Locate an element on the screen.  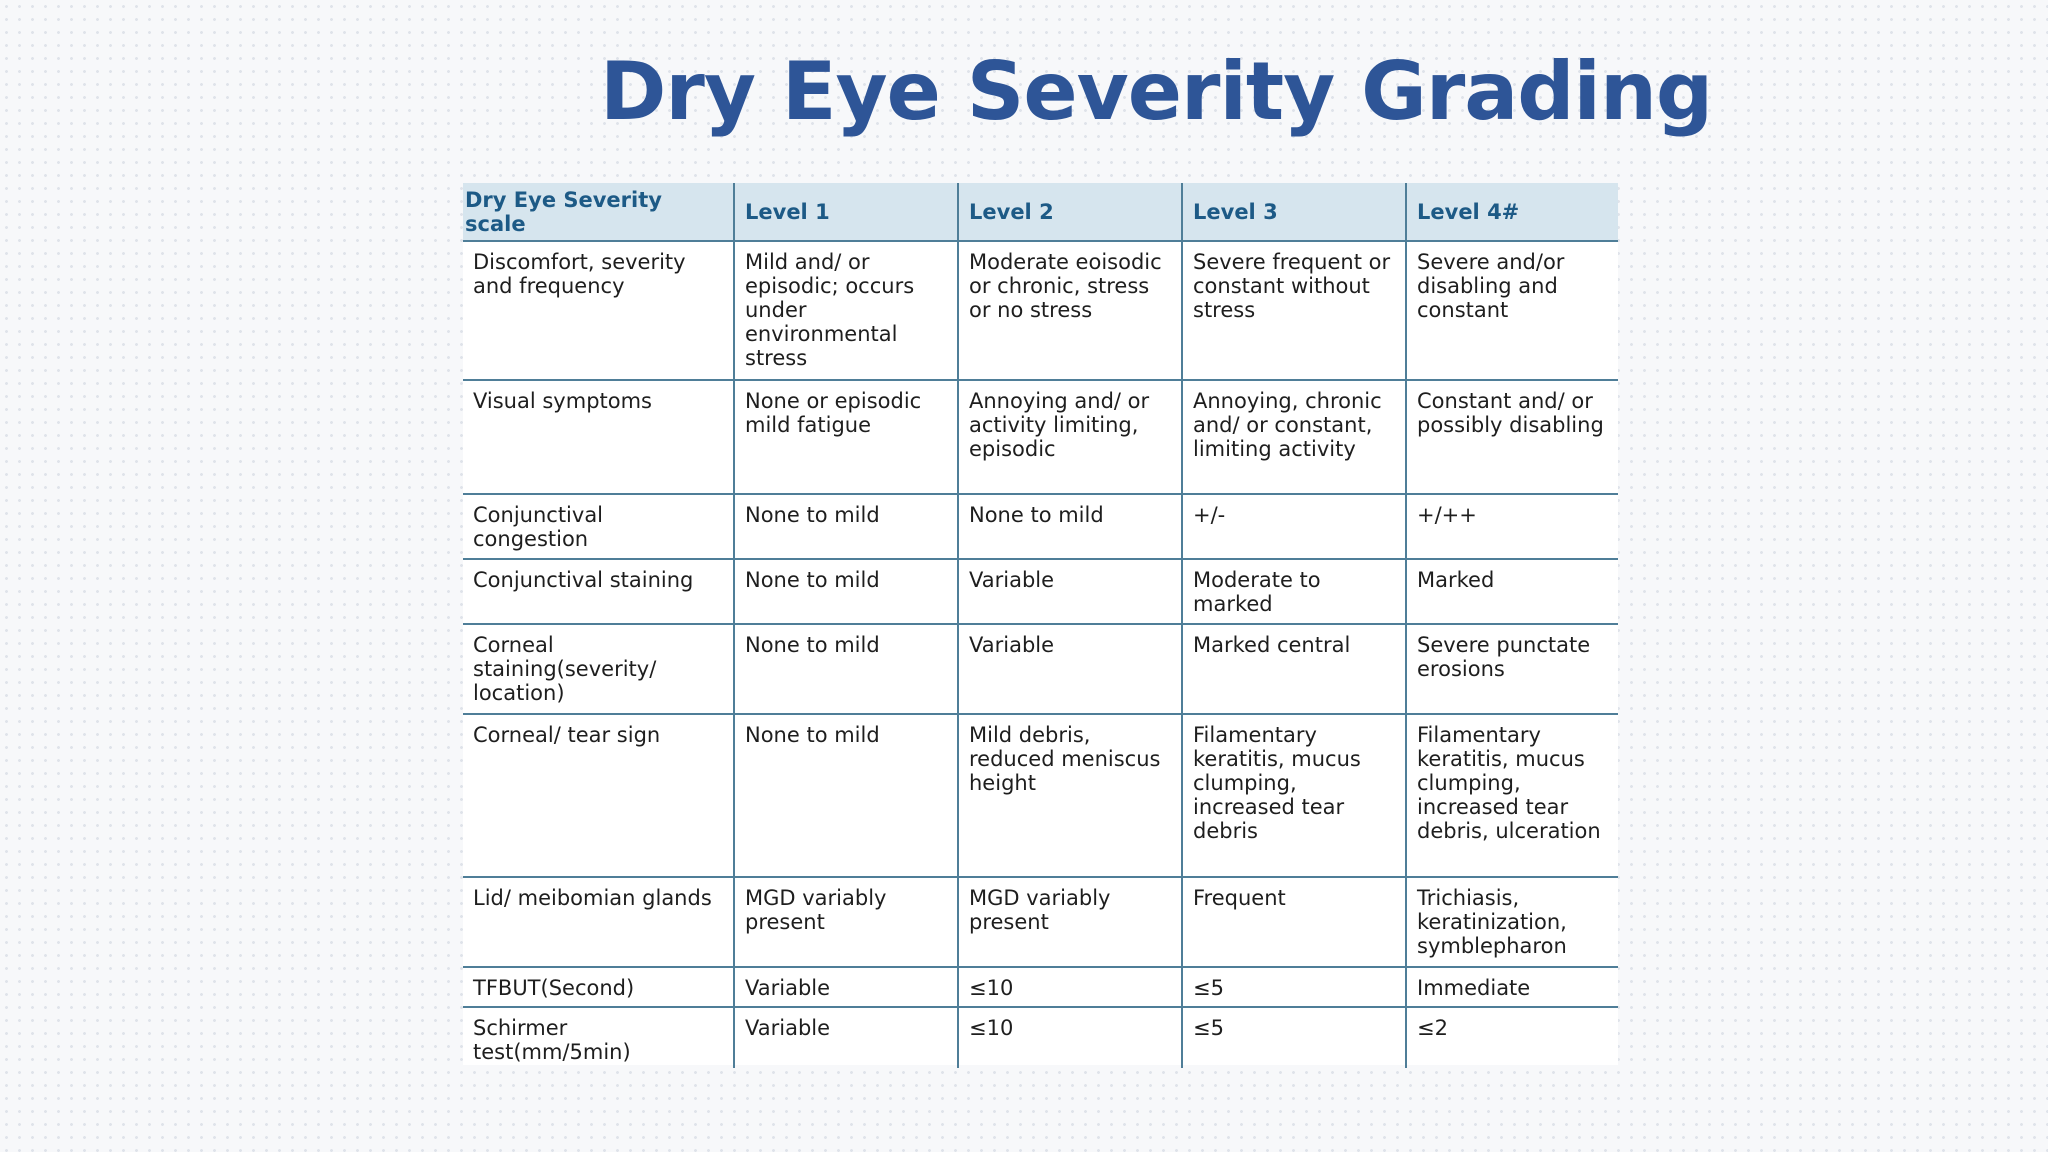
table-cell: Constant and/ or possibly disabling is located at coordinates (1511, 437).